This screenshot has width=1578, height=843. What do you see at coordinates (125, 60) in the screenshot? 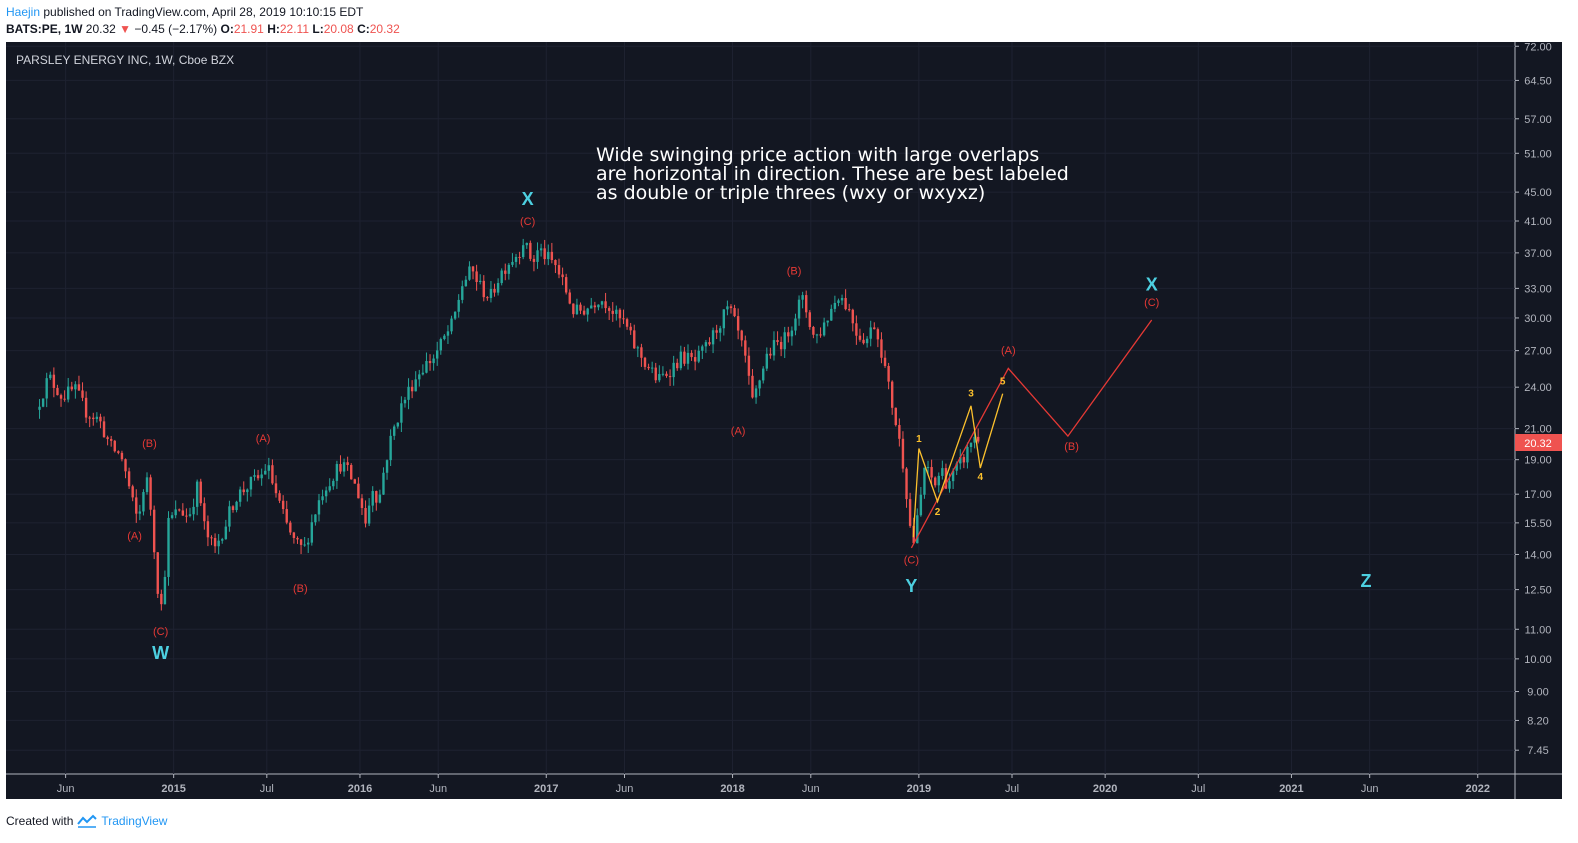
I see `legend-title: PARSLEY ENERGY INC, 1W, Cboe BZX` at bounding box center [125, 60].